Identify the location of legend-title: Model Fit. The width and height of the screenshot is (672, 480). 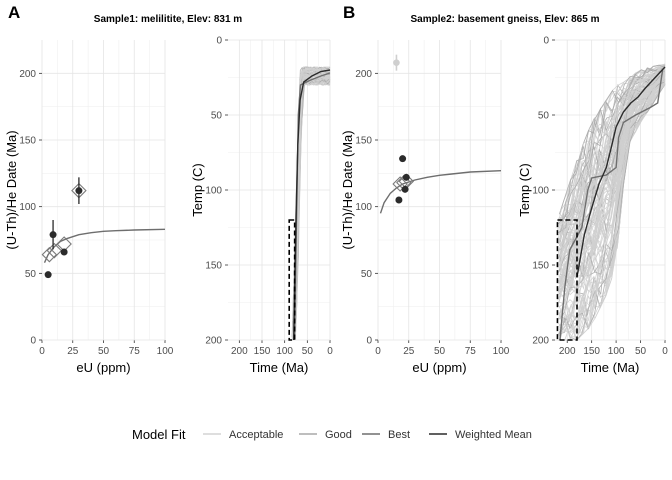
(159, 434).